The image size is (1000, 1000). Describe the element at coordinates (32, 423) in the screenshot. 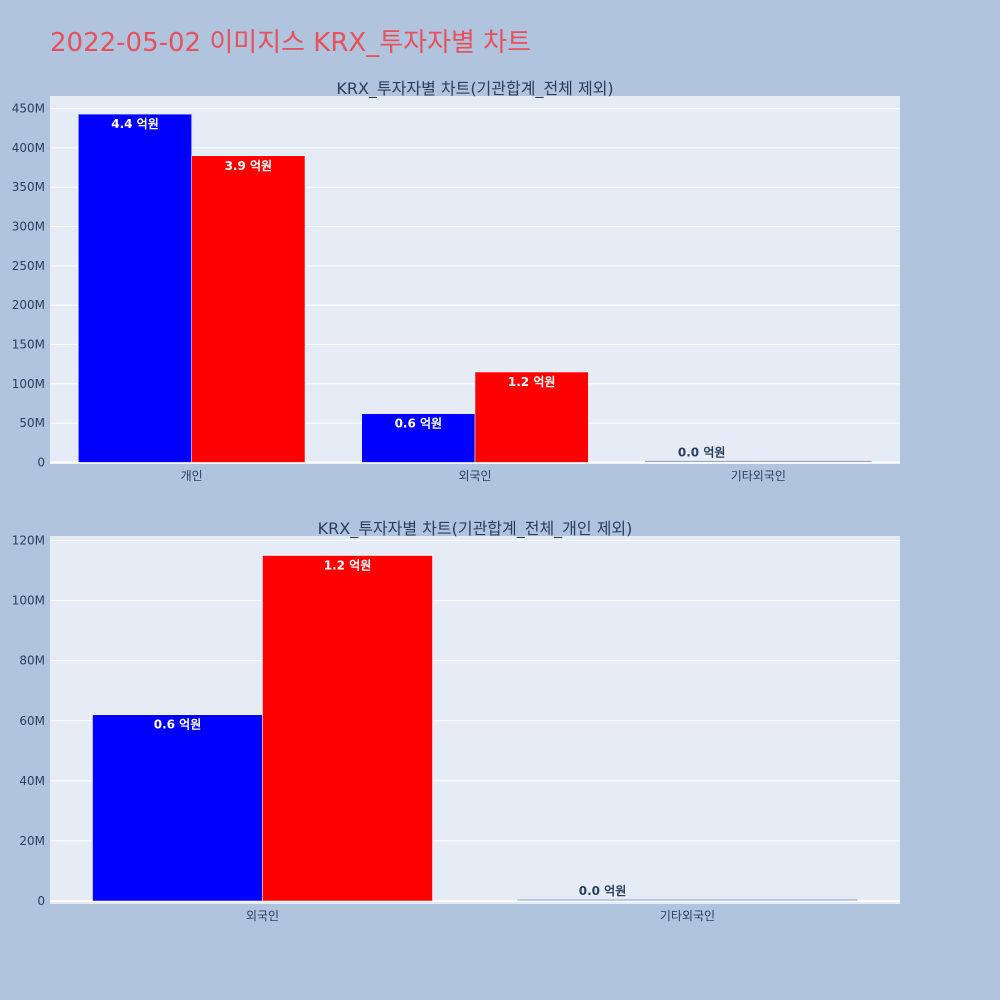

I see `y-tick-label: 50M` at that location.